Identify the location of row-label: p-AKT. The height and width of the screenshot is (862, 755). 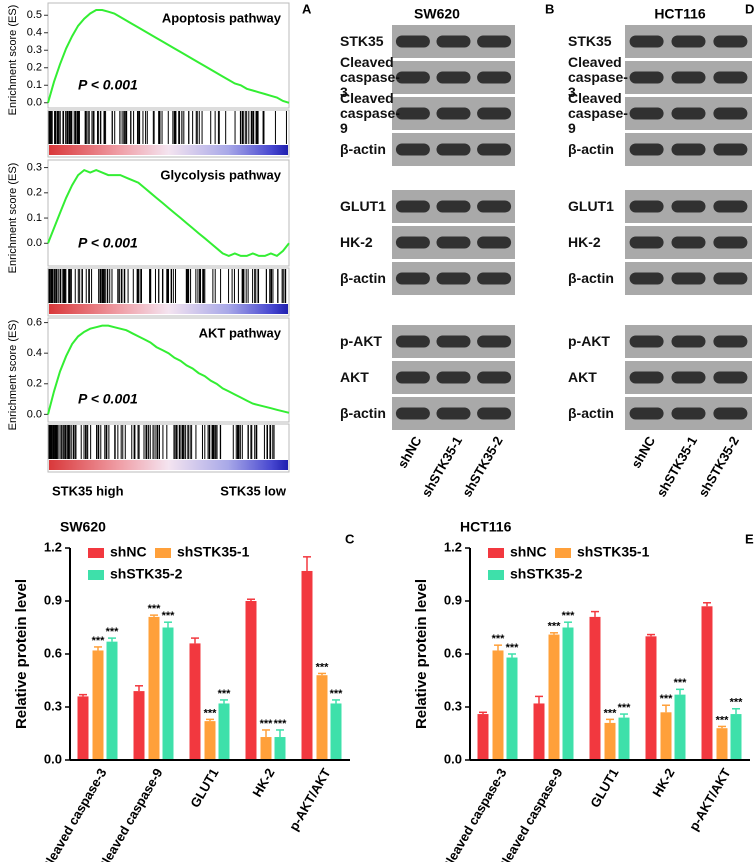
(589, 341).